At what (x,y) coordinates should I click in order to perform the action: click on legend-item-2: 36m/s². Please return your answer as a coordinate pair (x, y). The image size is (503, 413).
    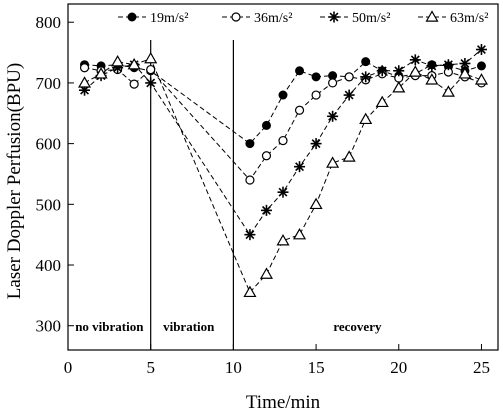
    Looking at the image, I should click on (257, 18).